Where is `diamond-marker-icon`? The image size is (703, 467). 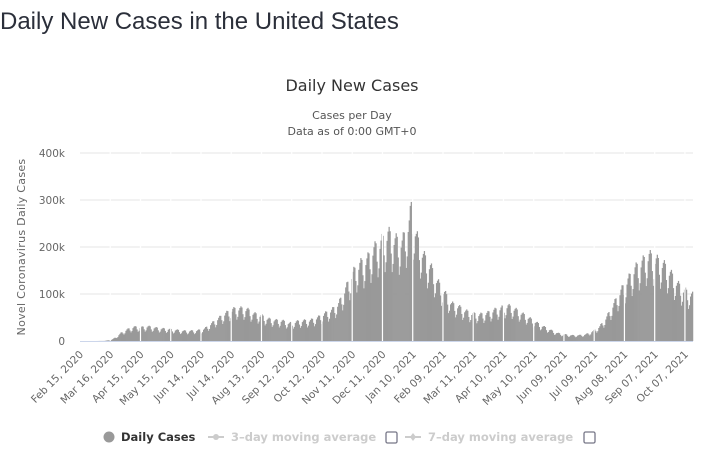 diamond-marker-icon is located at coordinates (413, 437).